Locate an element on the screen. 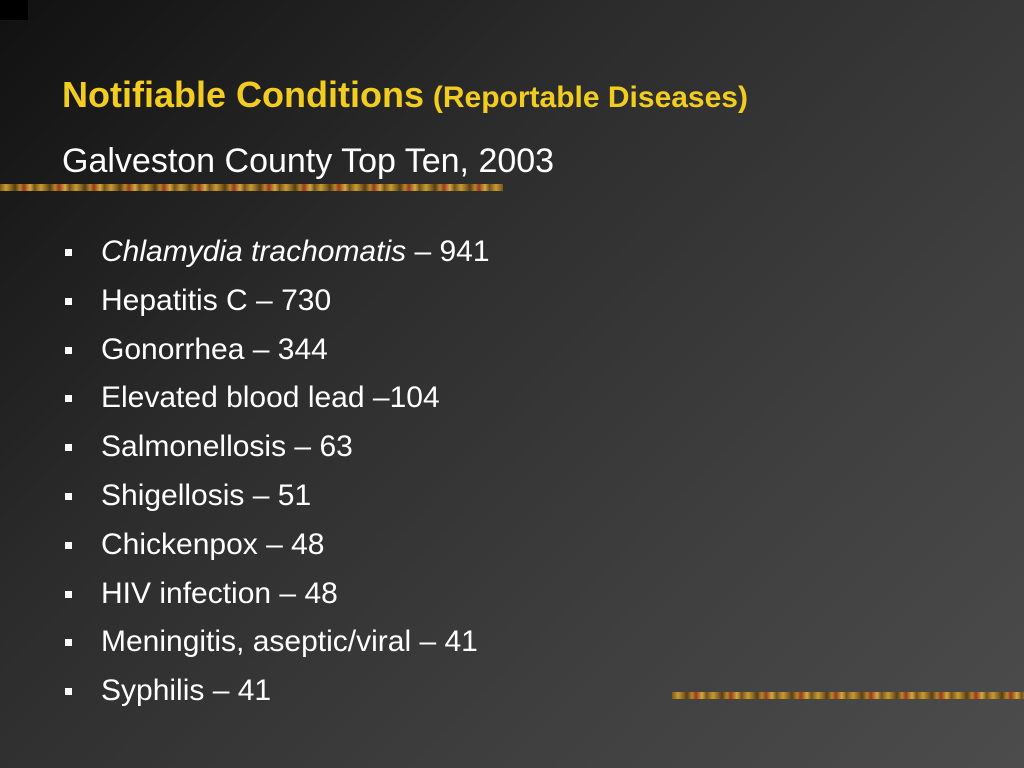  slide-subtitle: Galveston County Top Ten, 2003 is located at coordinates (308, 161).